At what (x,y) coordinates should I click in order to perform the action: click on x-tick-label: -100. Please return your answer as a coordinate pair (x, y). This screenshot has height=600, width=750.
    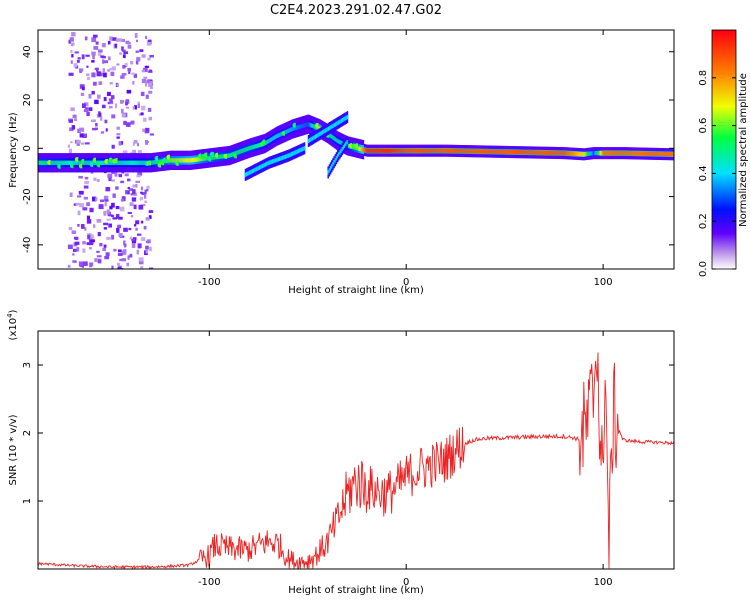
    Looking at the image, I should click on (209, 282).